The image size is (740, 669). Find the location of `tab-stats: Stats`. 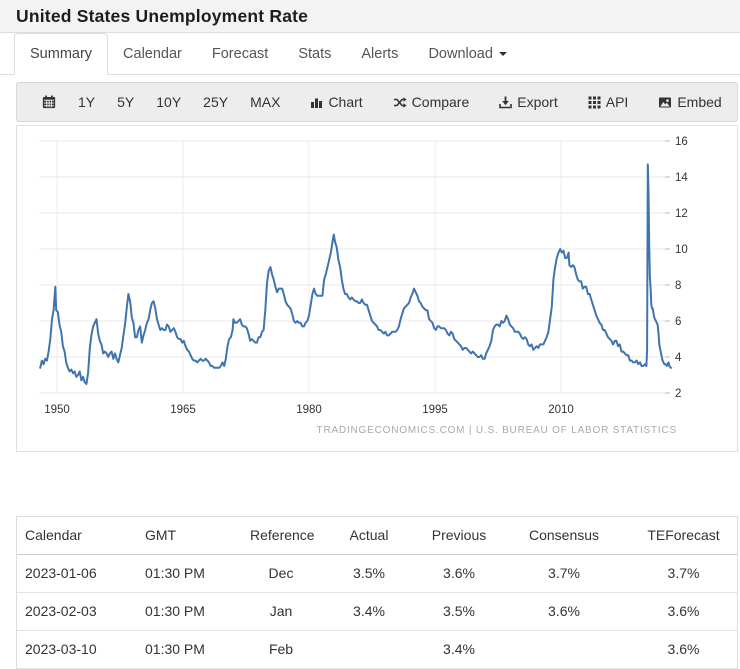

tab-stats: Stats is located at coordinates (315, 53).